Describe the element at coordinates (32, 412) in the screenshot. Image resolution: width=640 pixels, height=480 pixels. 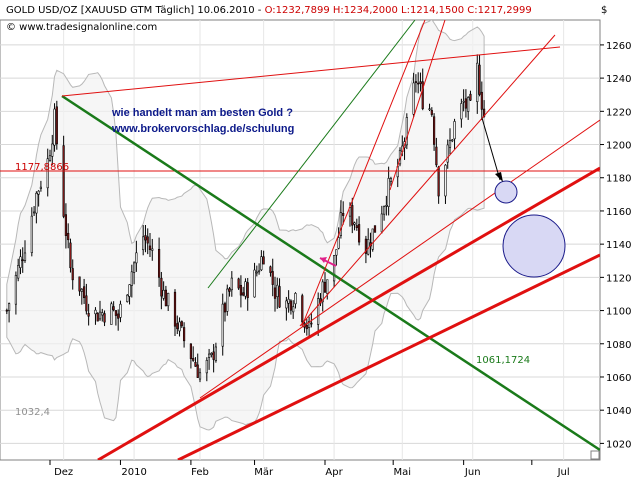
I see `level-label-gray: 1032,4` at that location.